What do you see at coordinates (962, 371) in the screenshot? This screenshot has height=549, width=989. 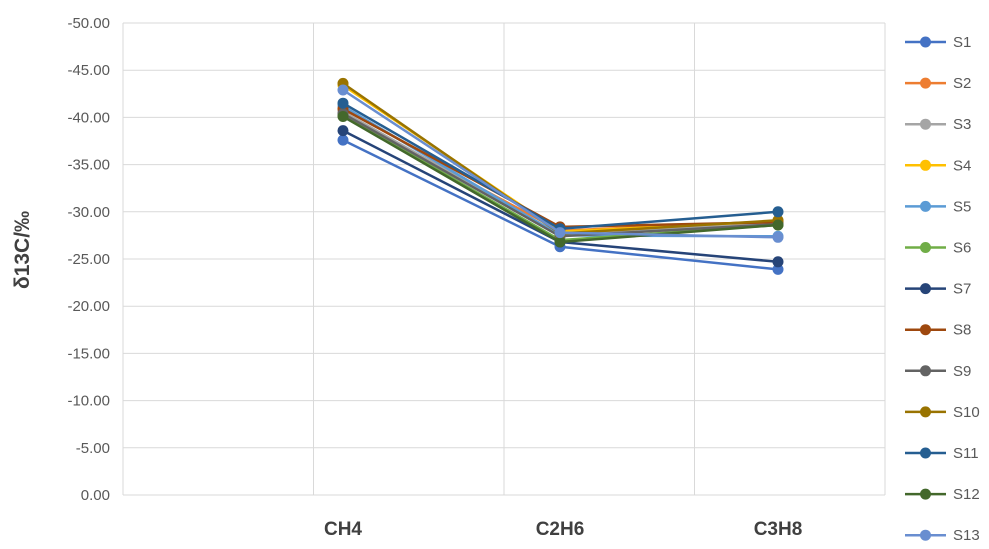 I see `legend-label: S9` at bounding box center [962, 371].